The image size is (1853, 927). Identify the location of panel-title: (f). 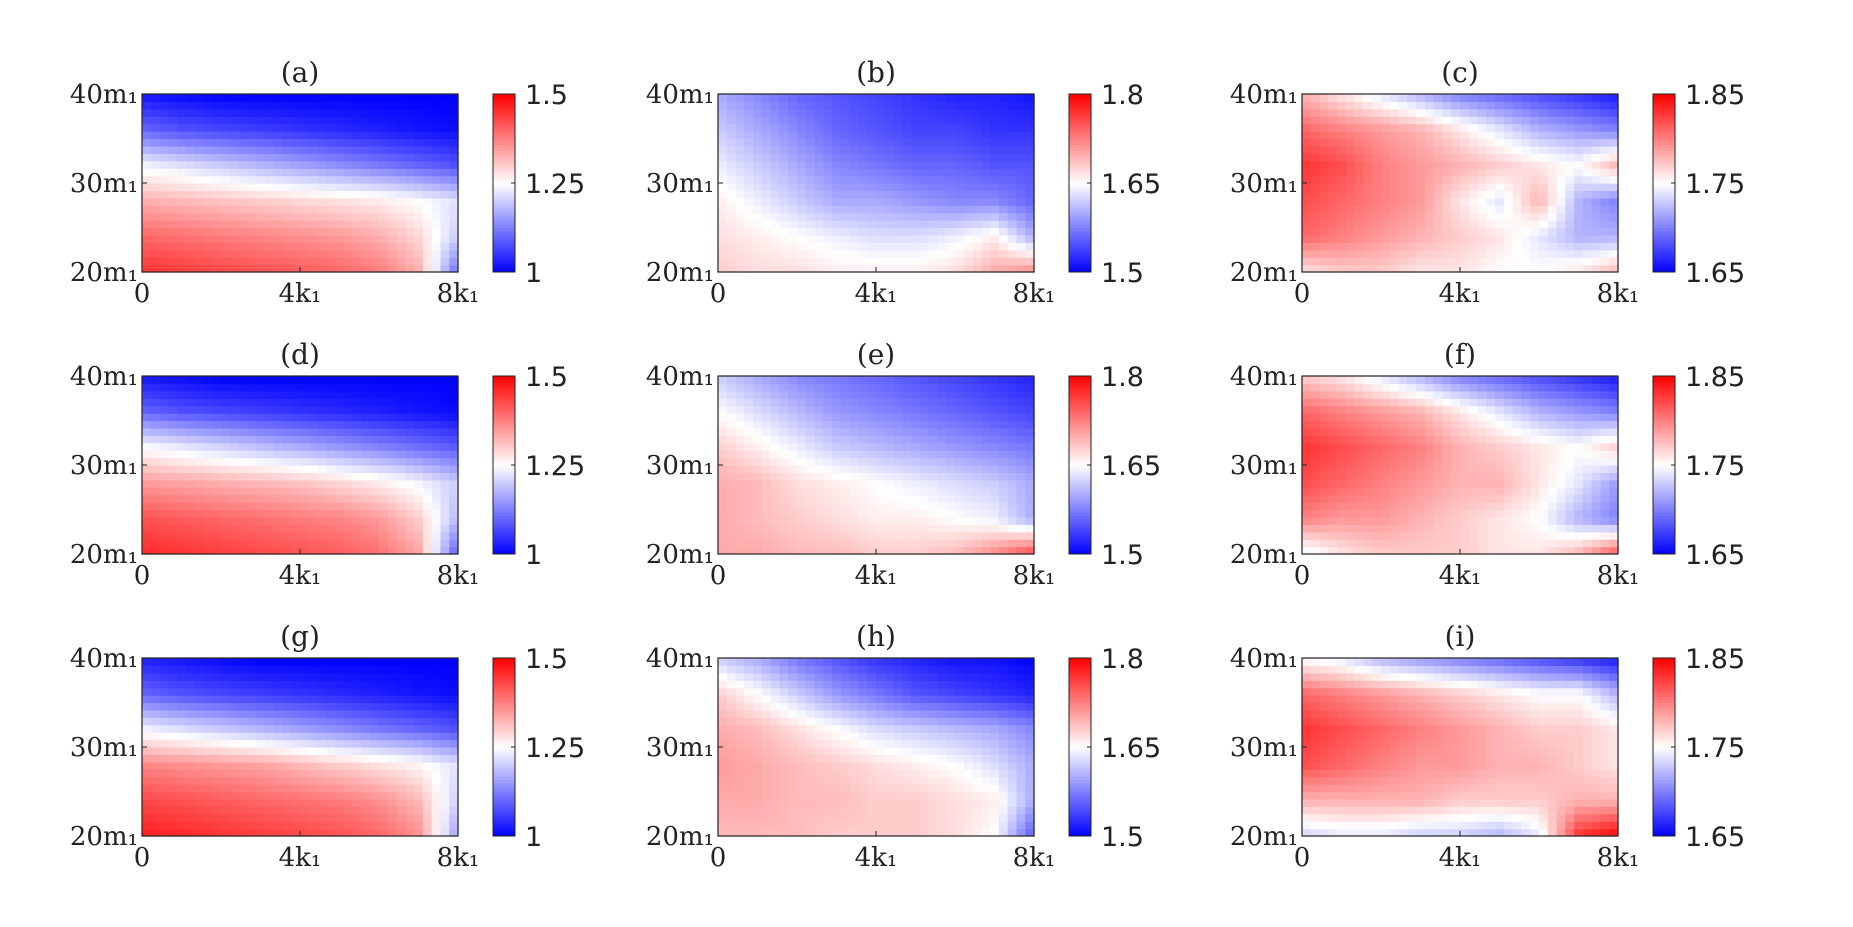
(1460, 354).